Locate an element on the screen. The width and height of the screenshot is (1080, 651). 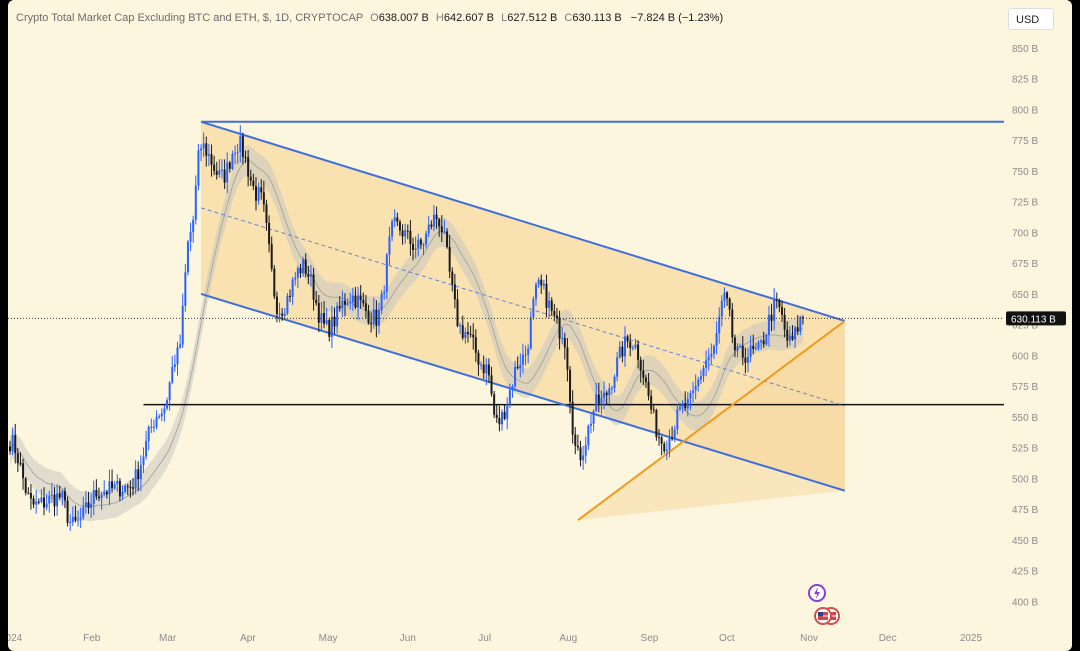
x-tick-label: 2024 is located at coordinates (15, 638).